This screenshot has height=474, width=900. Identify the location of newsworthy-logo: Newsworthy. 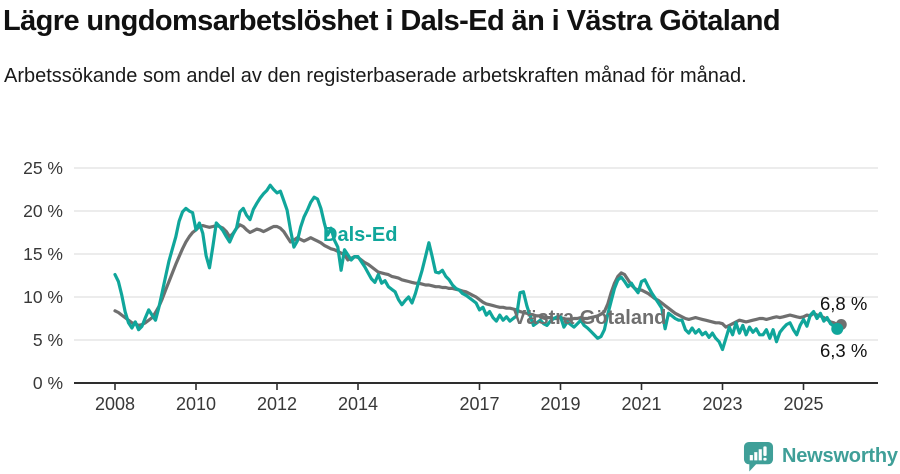
(820, 456).